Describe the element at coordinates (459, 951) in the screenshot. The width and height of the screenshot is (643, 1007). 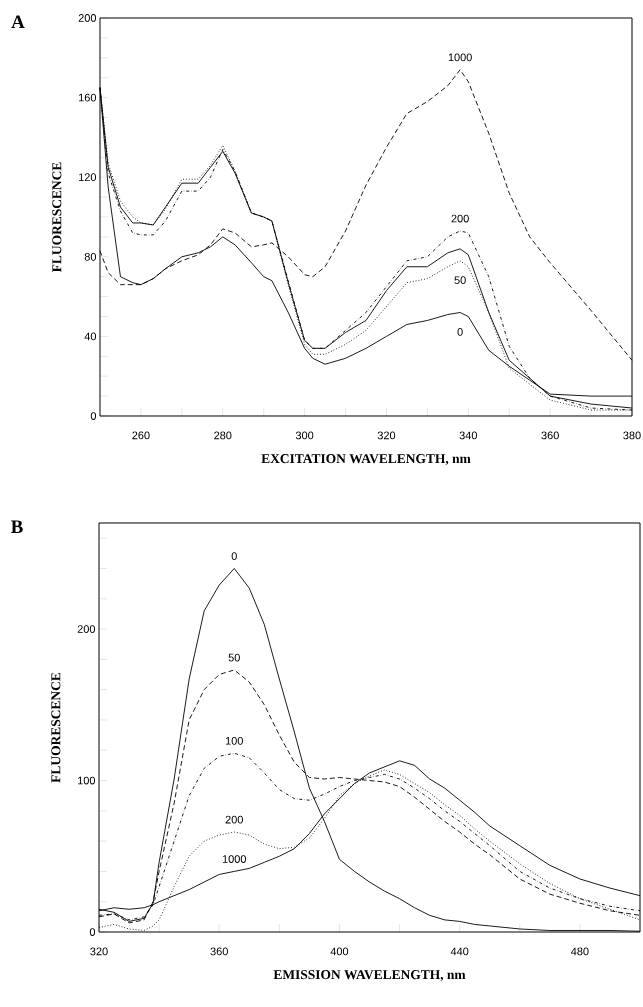
I see `x-tick-label: 440` at that location.